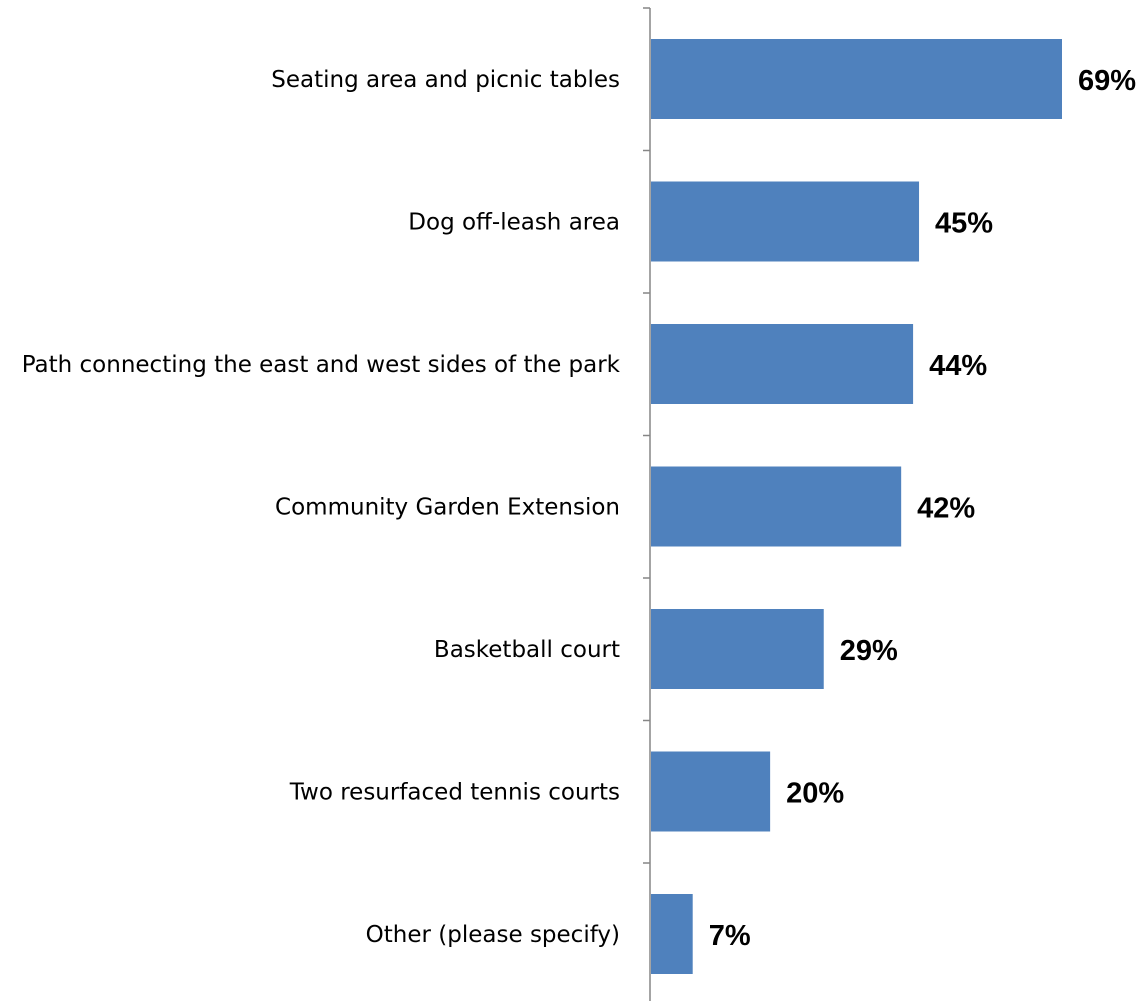  Describe the element at coordinates (1107, 81) in the screenshot. I see `data-label: 69%` at that location.